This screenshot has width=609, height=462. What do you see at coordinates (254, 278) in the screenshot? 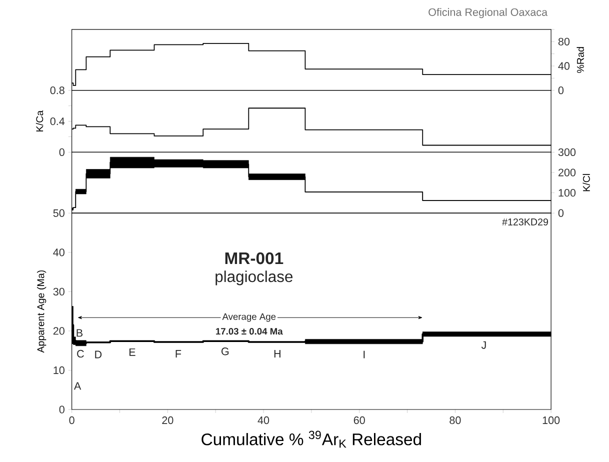
I see `annotation: plagioclase` at bounding box center [254, 278].